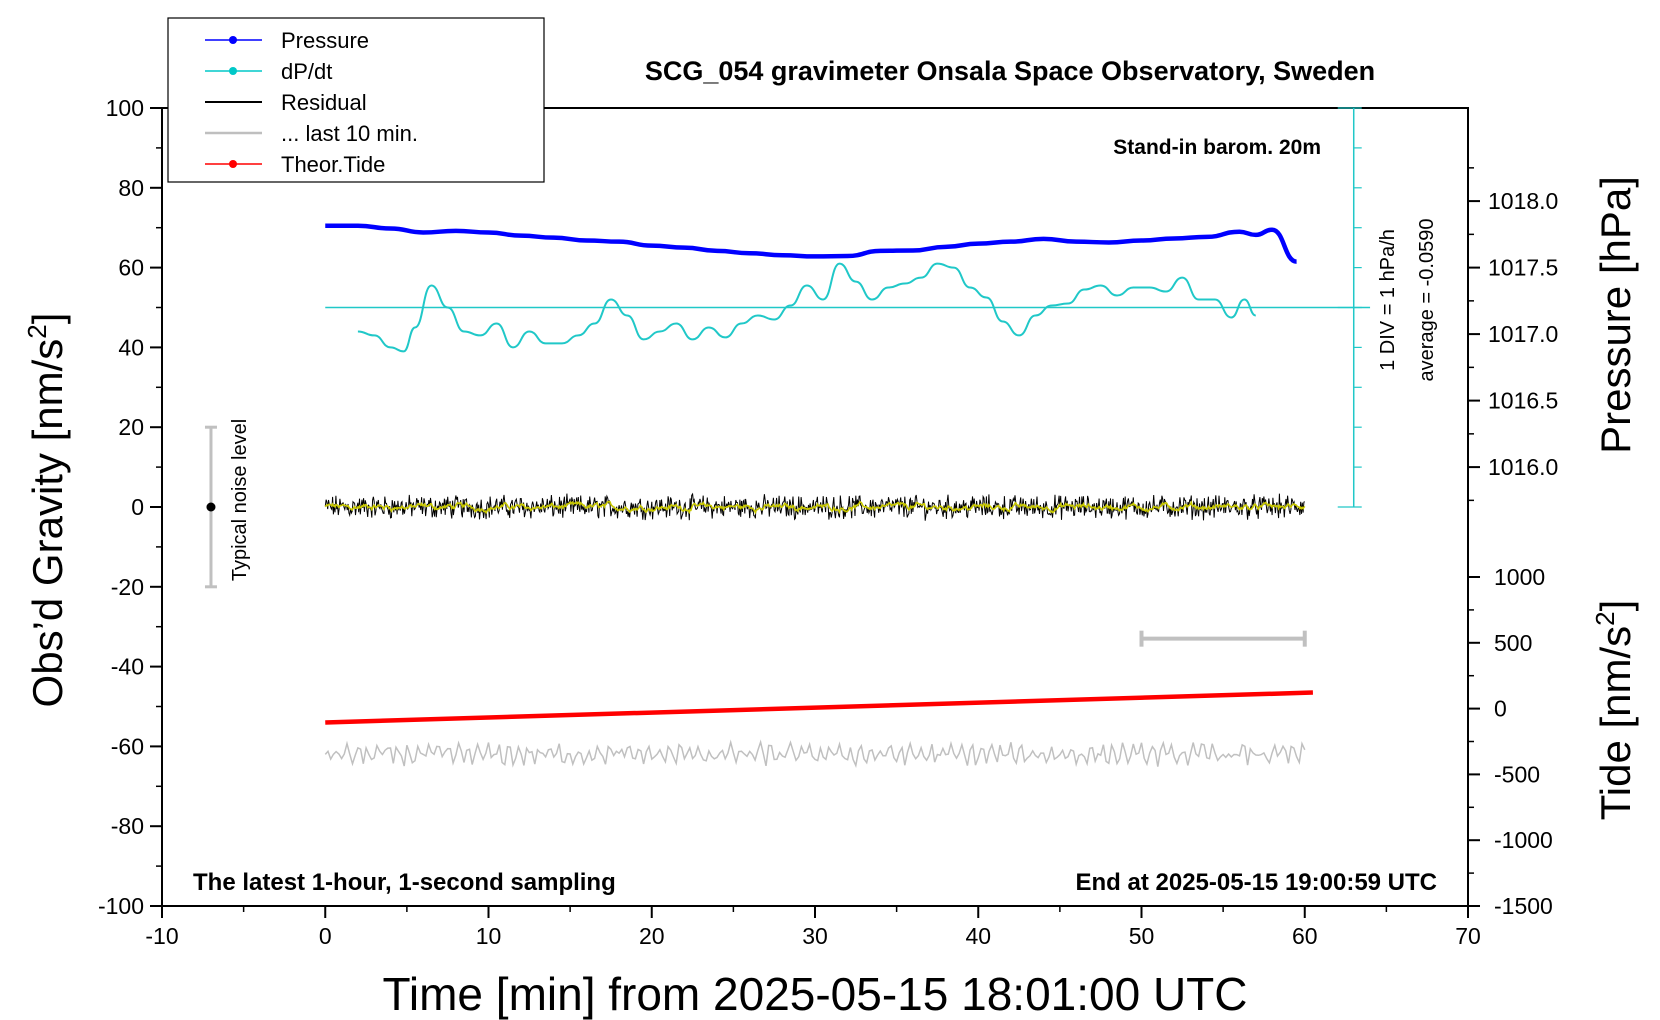 This screenshot has height=1020, width=1660. Describe the element at coordinates (47, 319) in the screenshot. I see `y-axis-left-label-end: ]` at that location.